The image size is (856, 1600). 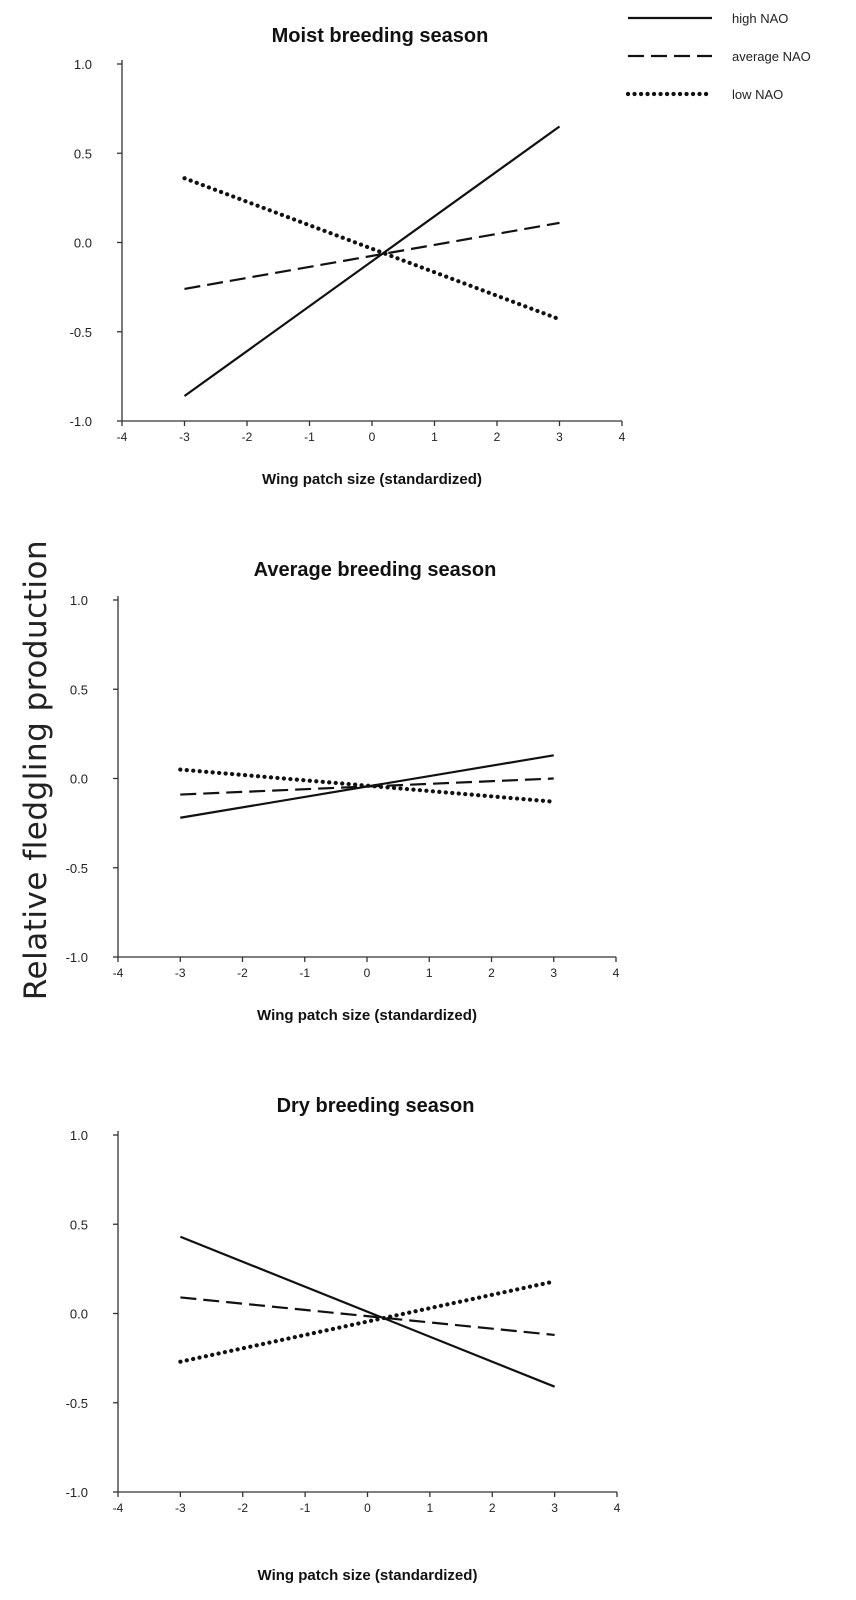 I want to click on legend-entry-label: high NAO, so click(x=760, y=18).